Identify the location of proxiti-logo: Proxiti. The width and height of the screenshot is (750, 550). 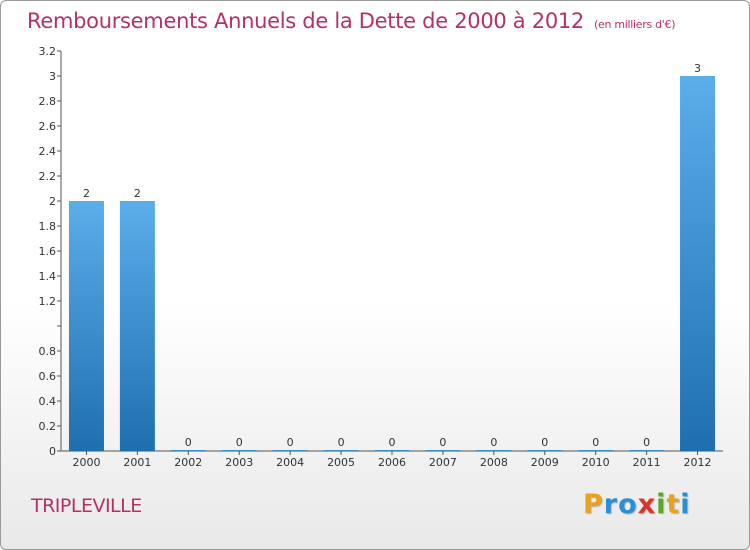
(637, 504).